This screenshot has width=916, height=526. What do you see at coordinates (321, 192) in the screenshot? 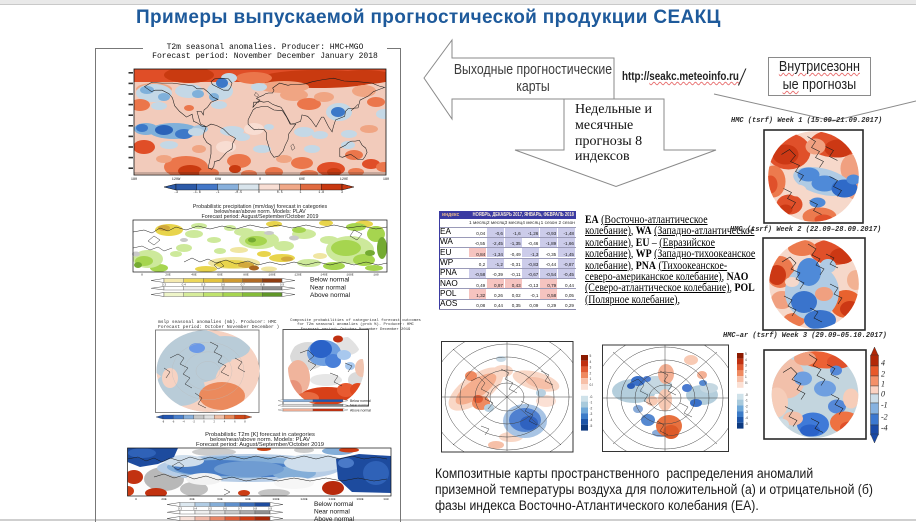
I see `svg-text: 1.8` at bounding box center [321, 192].